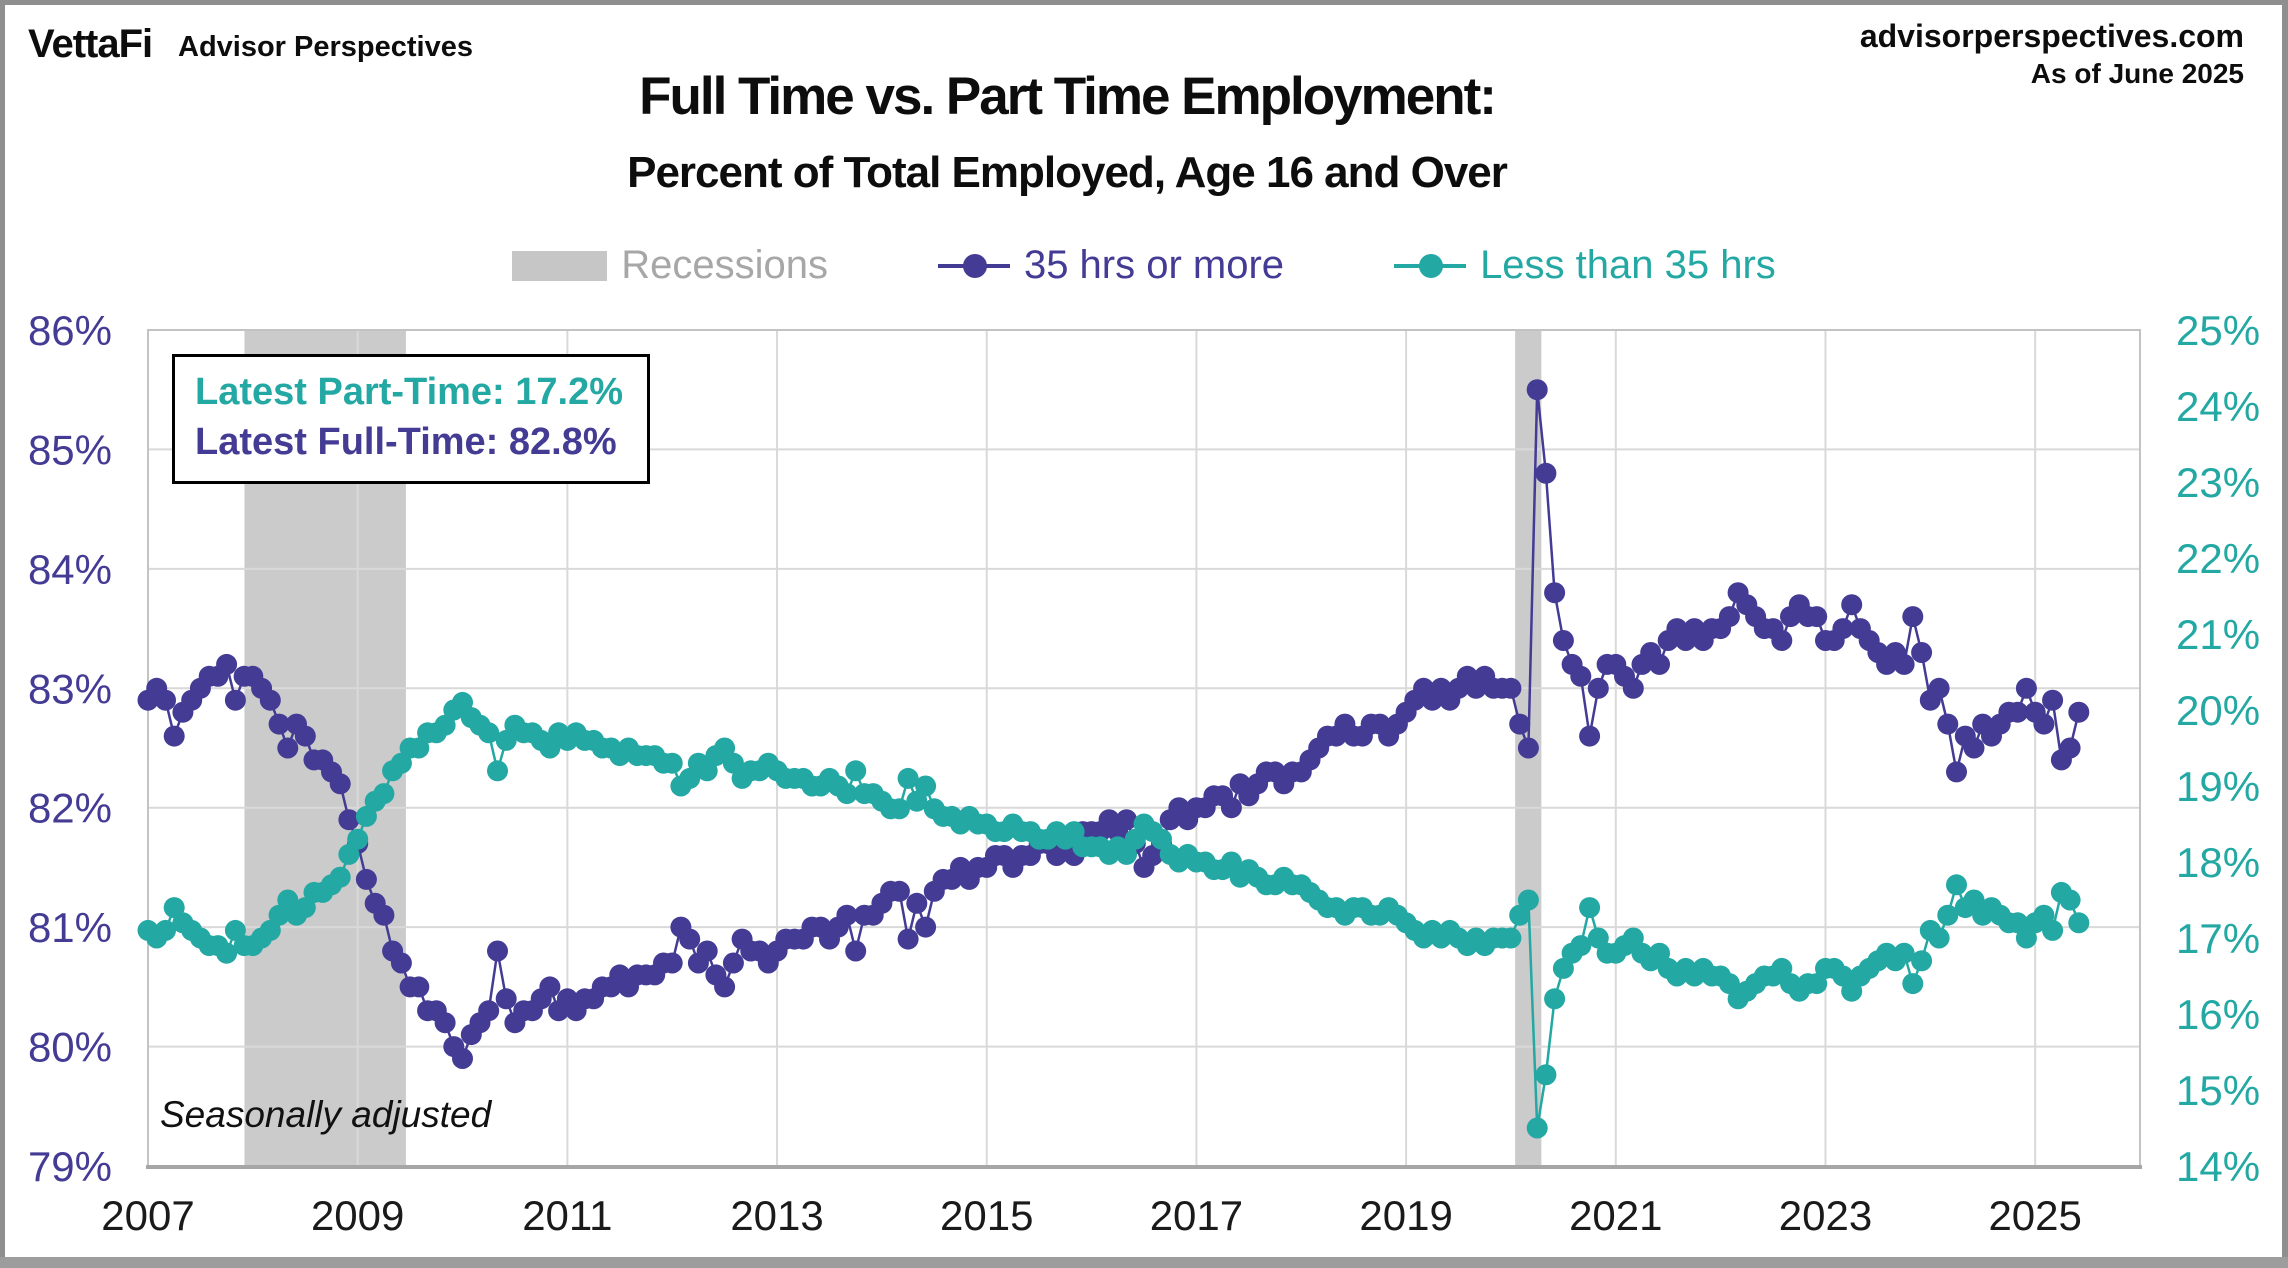 This screenshot has width=2288, height=1268. I want to click on legend-part-time-label: Less than 35 hrs, so click(1628, 265).